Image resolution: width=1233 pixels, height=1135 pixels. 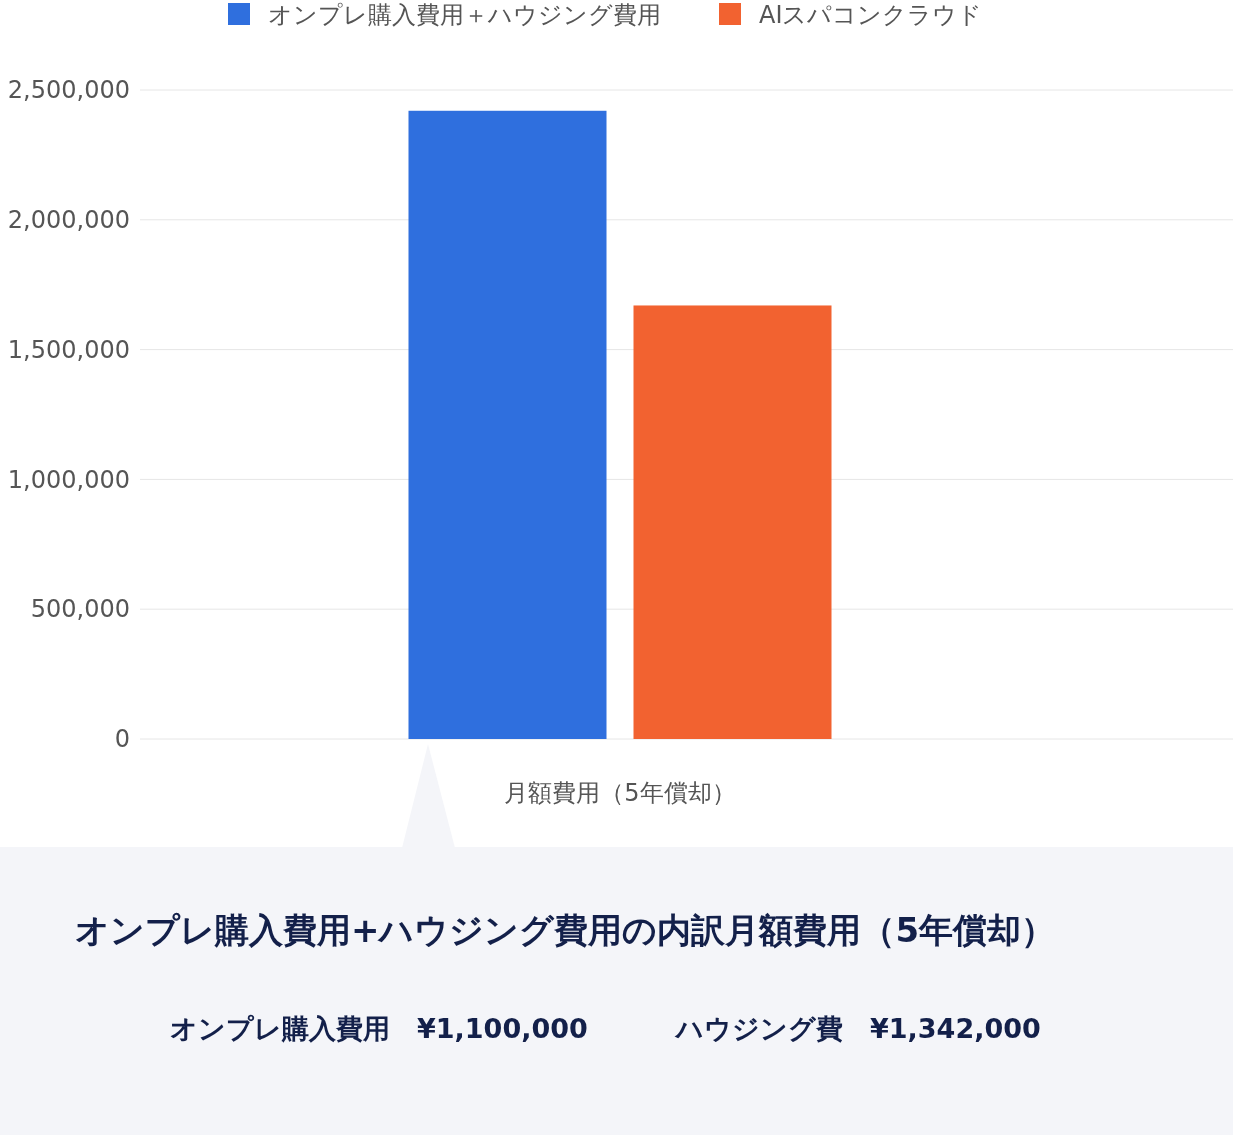 I want to click on text: オンプレ購入費用 ¥1,100,000, so click(x=379, y=1028).